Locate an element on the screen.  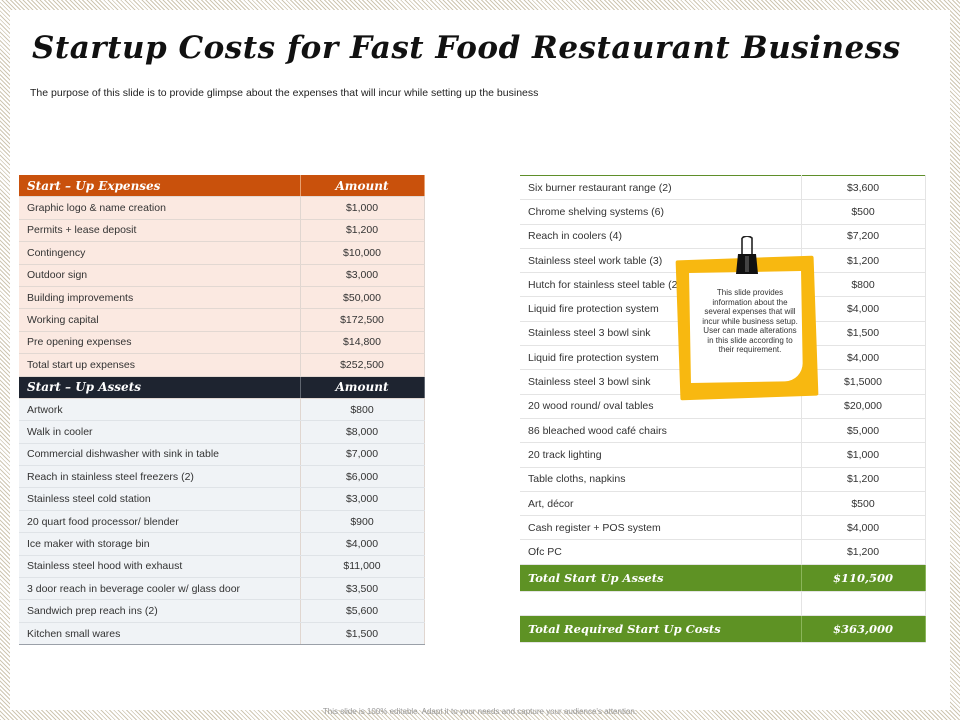
assets-header-label: Start – Up Assets is located at coordinates (160, 387).